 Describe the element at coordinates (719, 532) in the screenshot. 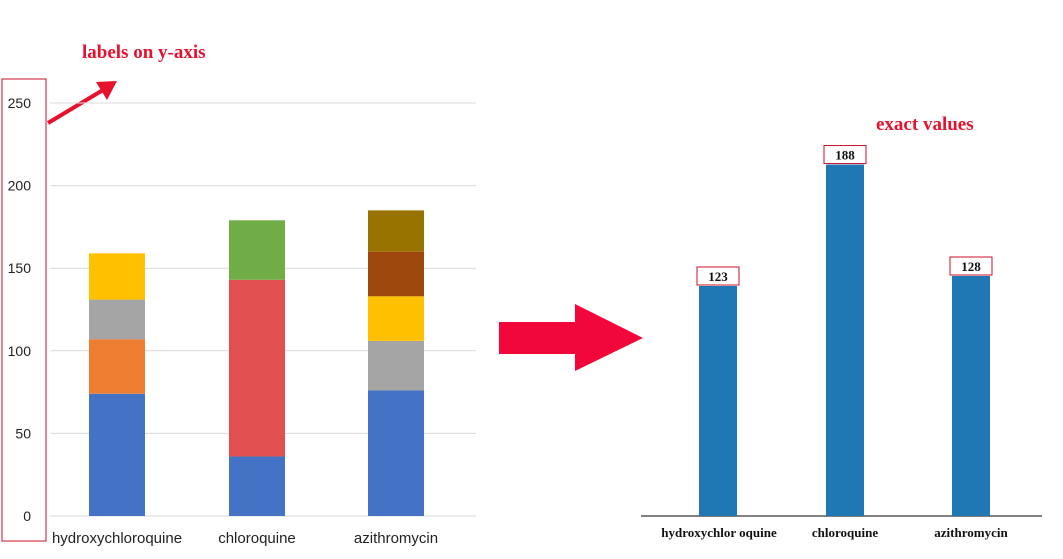

I see `x-category-label: hydroxychlor oquine` at that location.